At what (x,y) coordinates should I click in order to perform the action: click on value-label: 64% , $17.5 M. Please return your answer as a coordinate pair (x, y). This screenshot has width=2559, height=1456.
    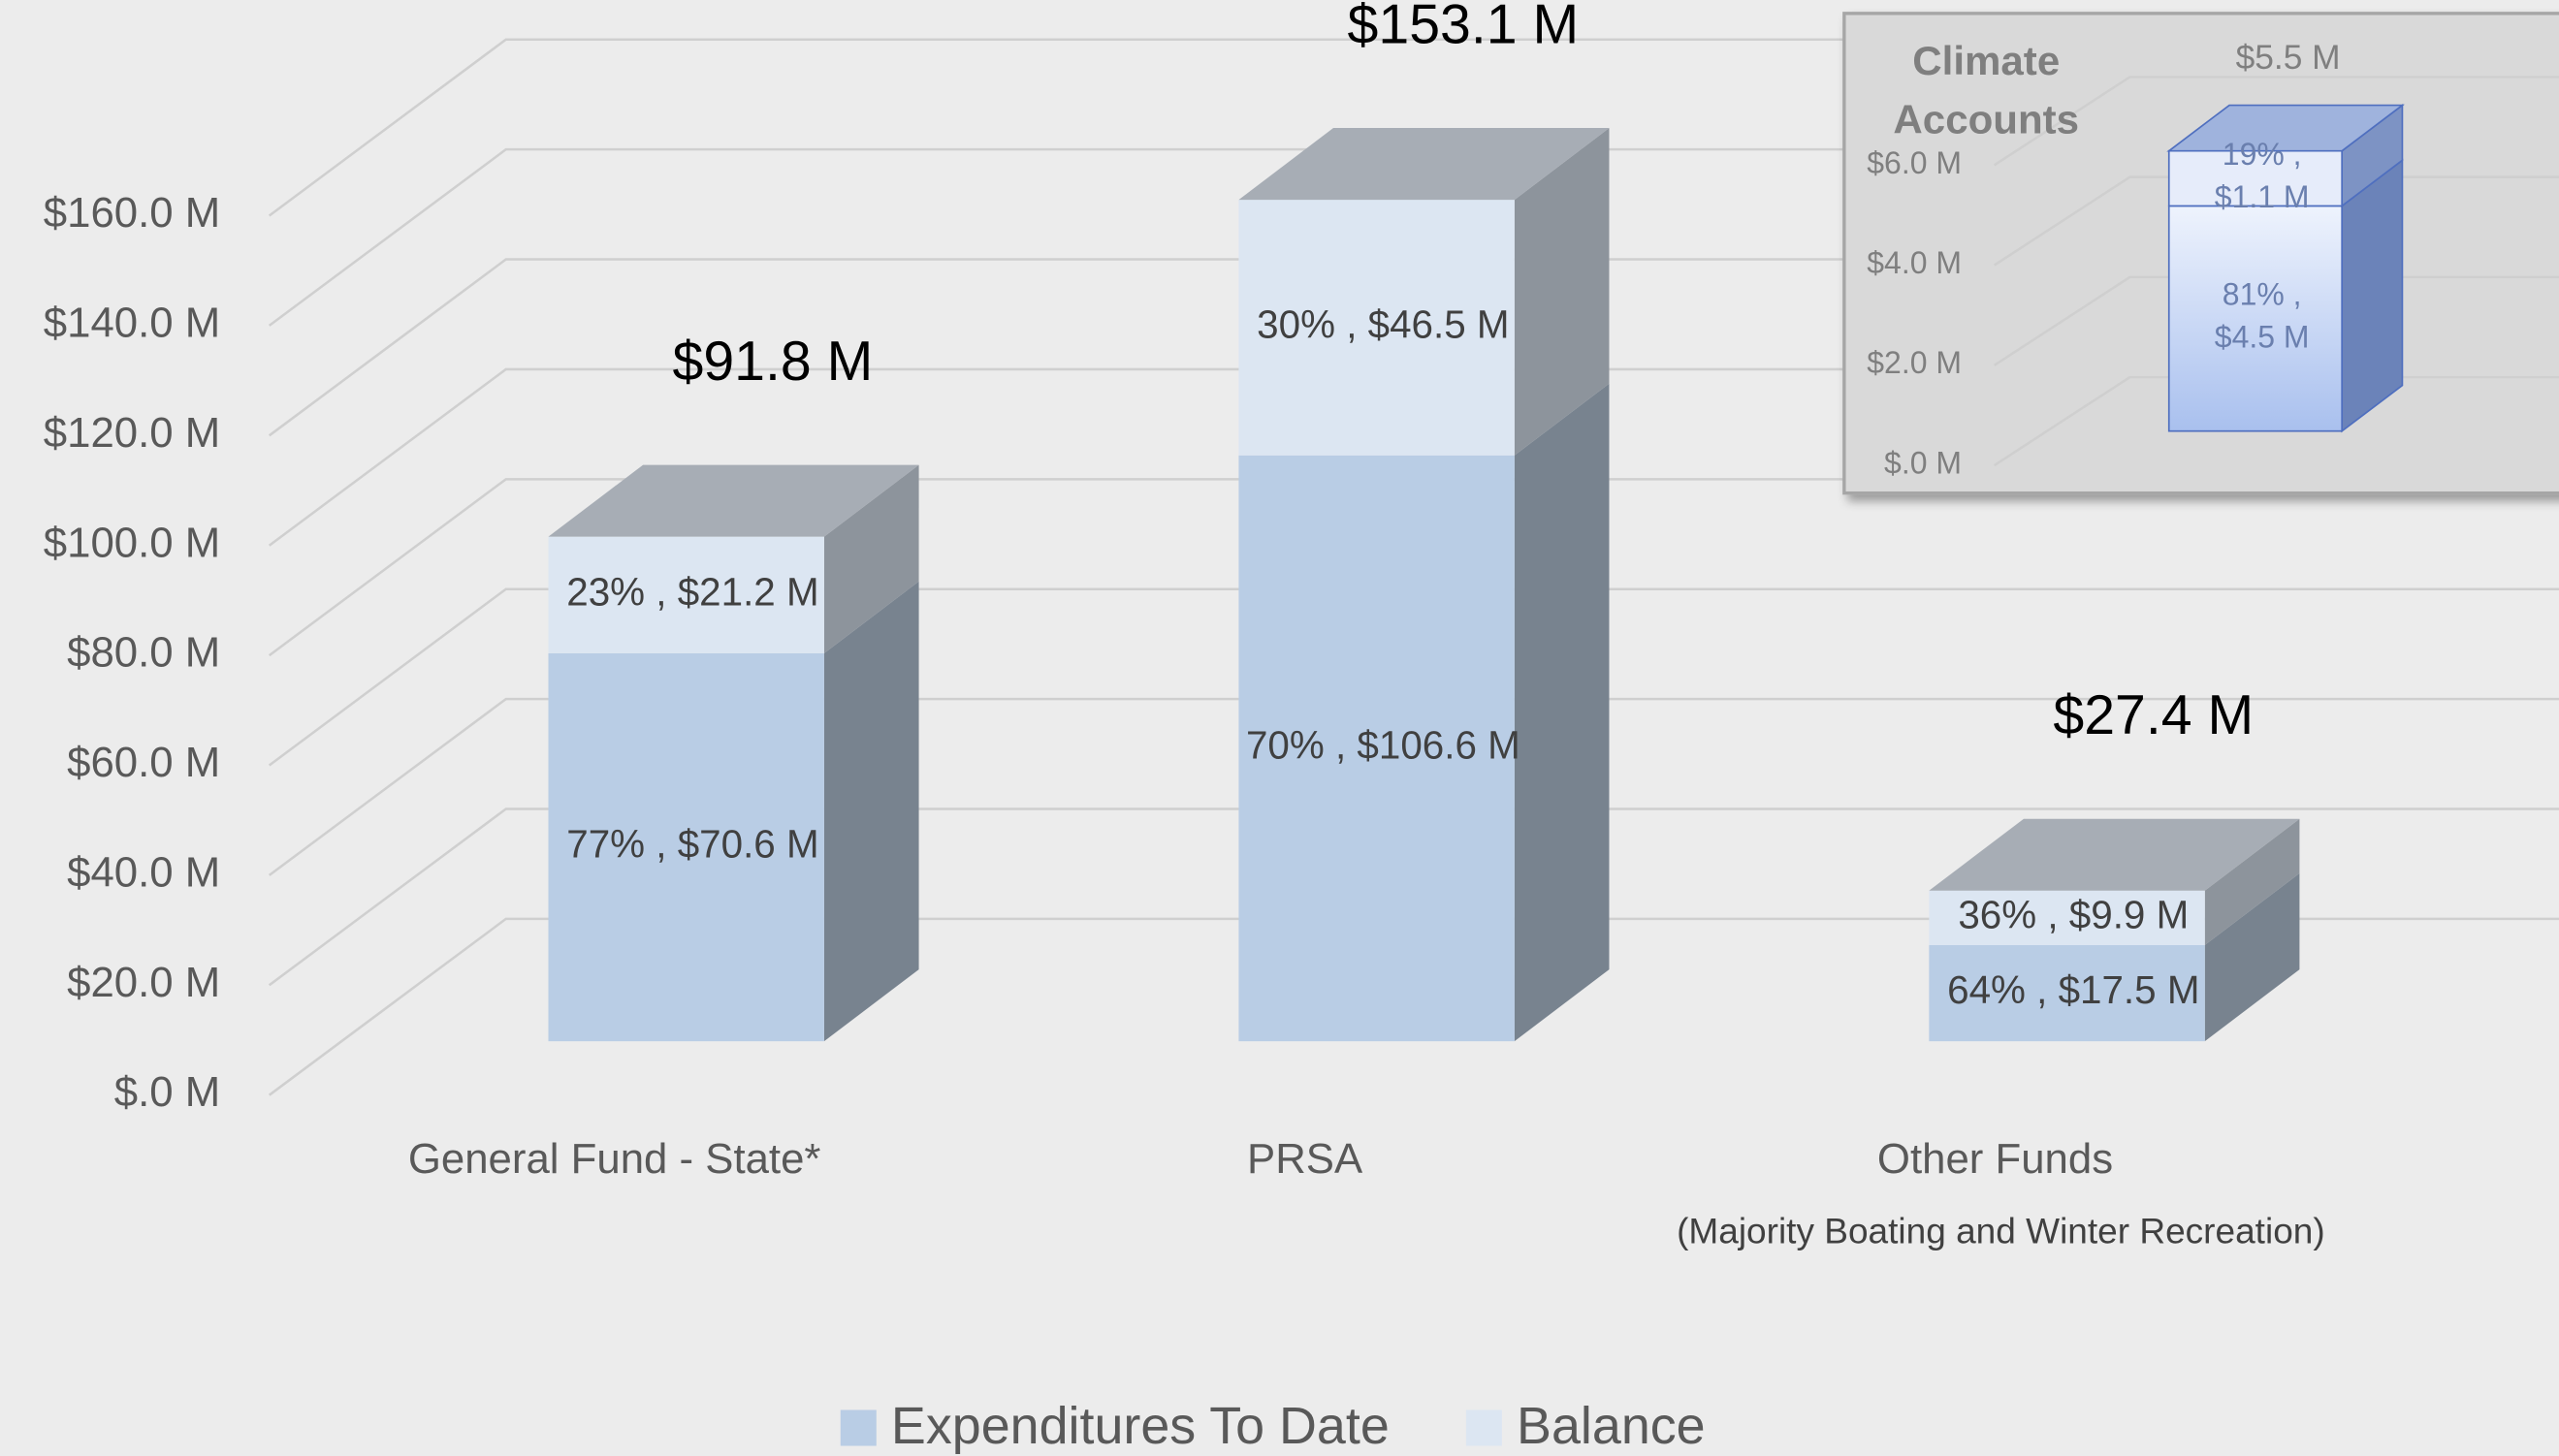
    Looking at the image, I should click on (2073, 989).